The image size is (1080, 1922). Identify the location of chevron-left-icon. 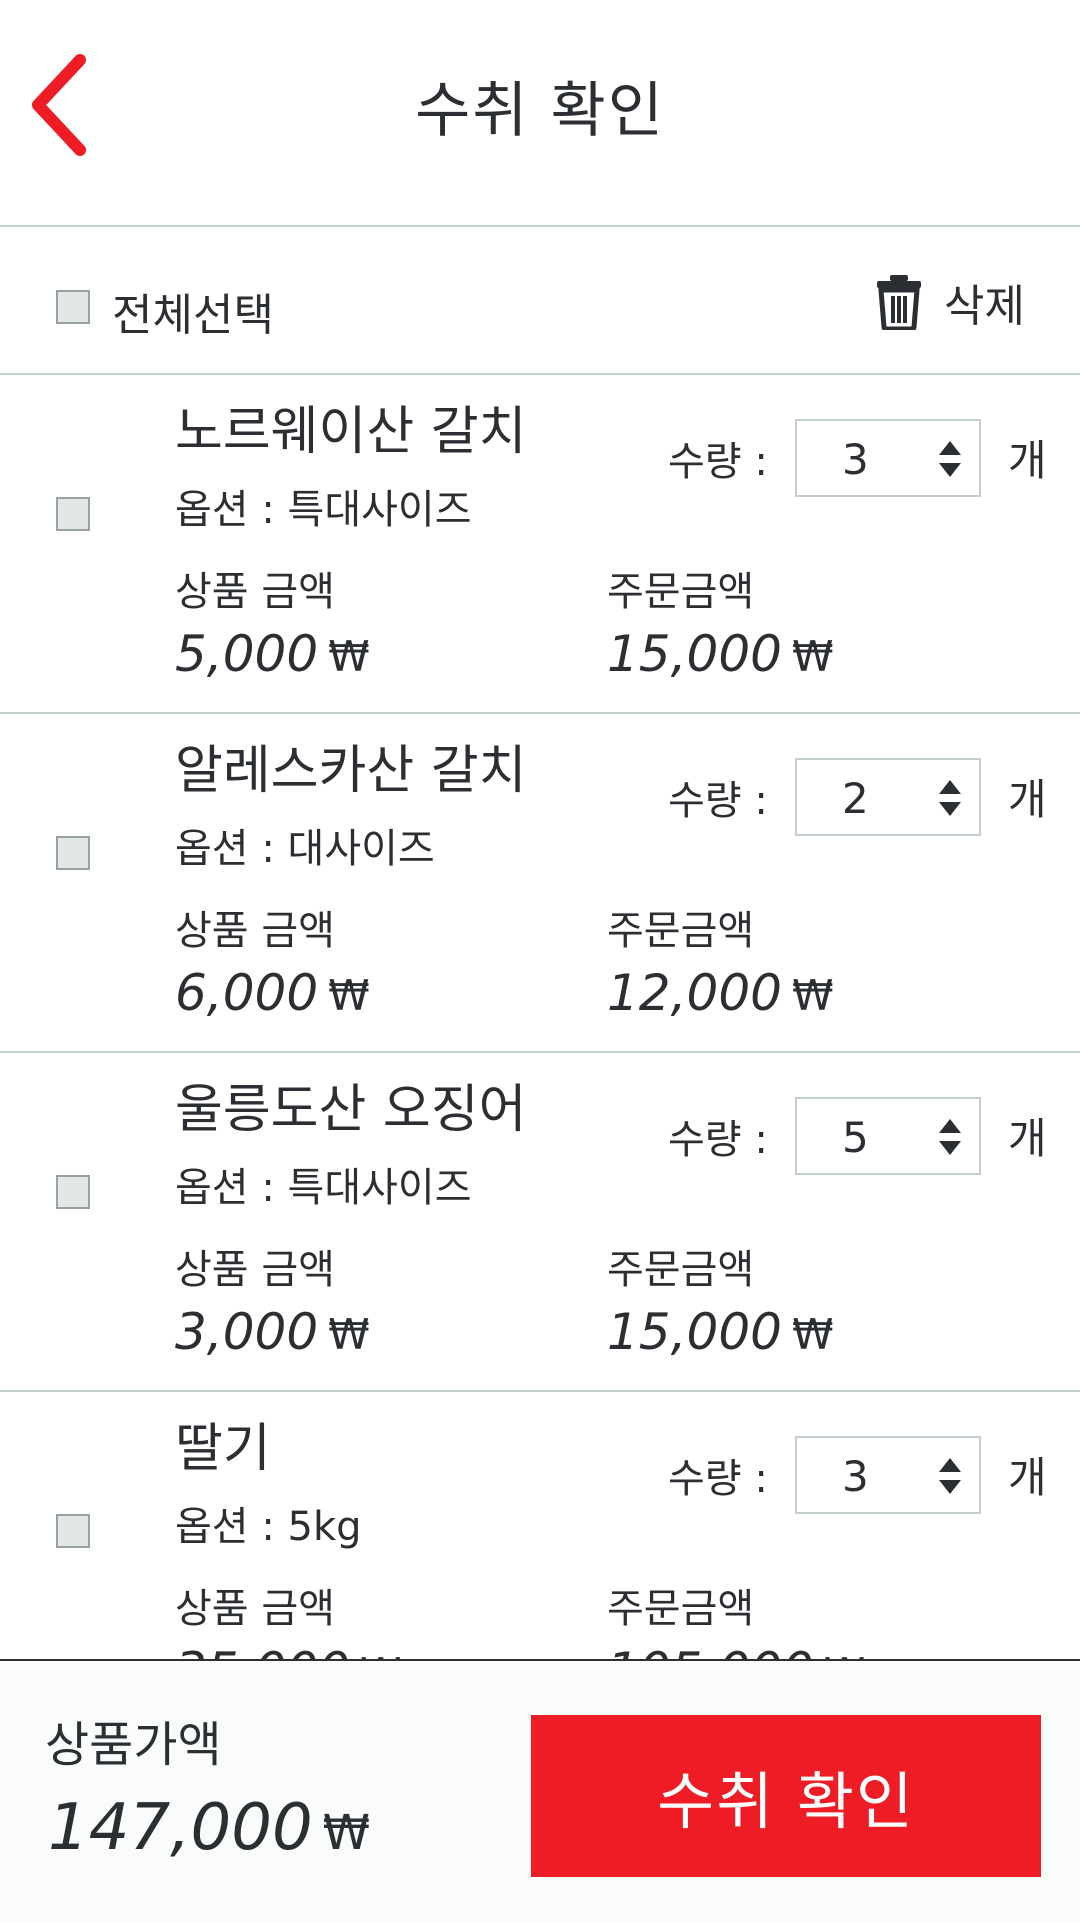
(59, 105).